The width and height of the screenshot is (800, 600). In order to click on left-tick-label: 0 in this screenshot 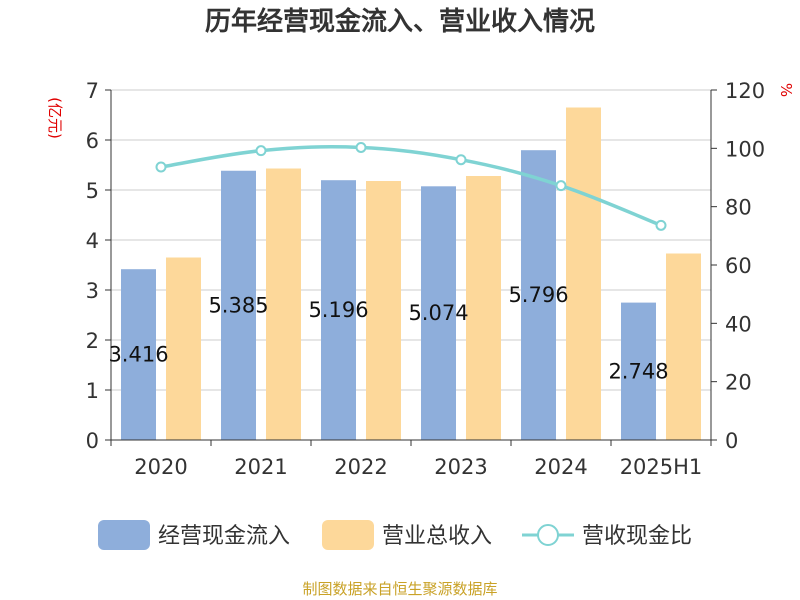, I will do `click(92, 441)`.